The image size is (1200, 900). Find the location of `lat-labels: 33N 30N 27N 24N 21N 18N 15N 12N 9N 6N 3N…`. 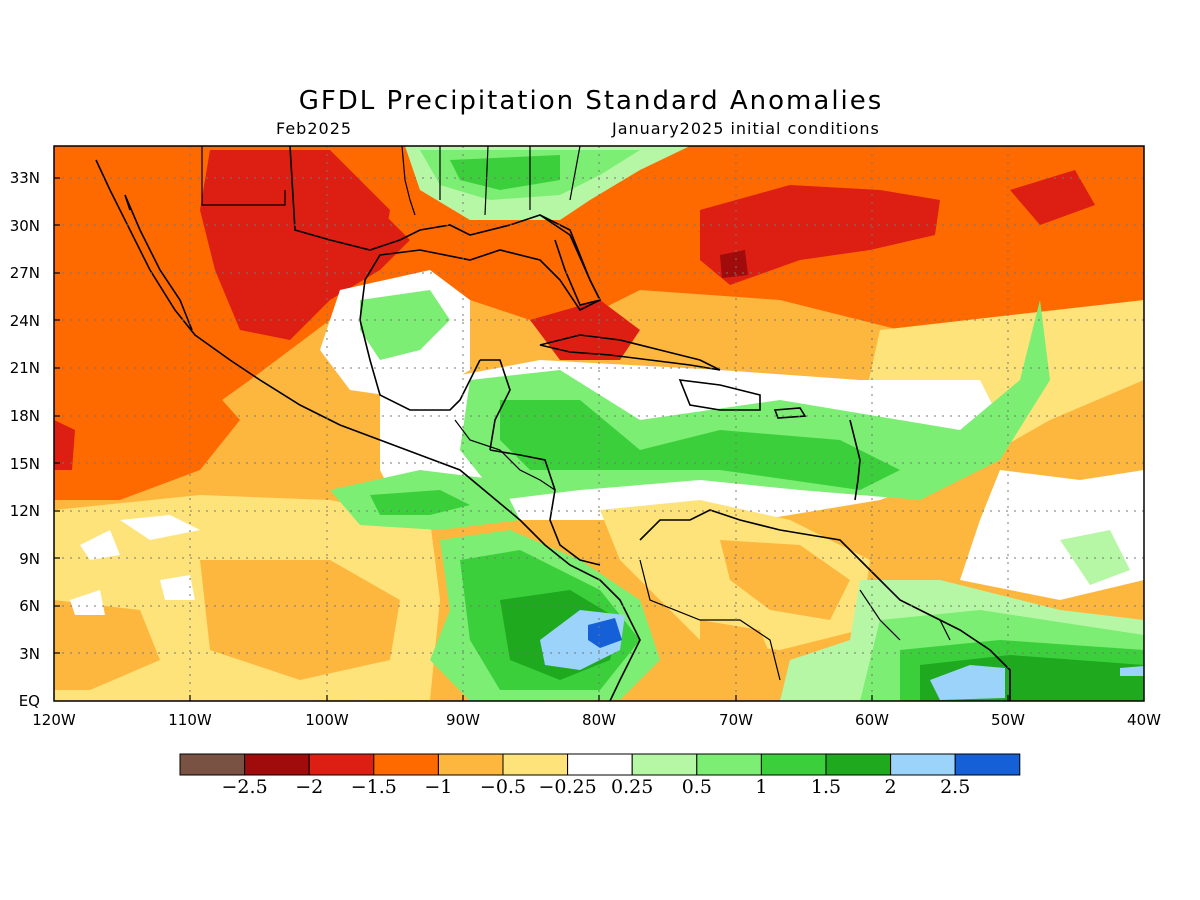

lat-labels: 33N 30N 27N 24N 21N 18N 15N 12N 9N 6N 3N… is located at coordinates (25, 439).